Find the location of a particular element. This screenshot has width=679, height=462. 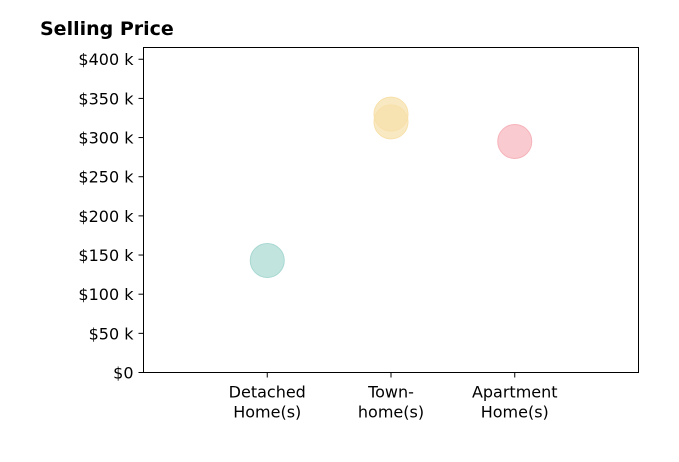

y-tick-label: $350 k is located at coordinates (106, 98).